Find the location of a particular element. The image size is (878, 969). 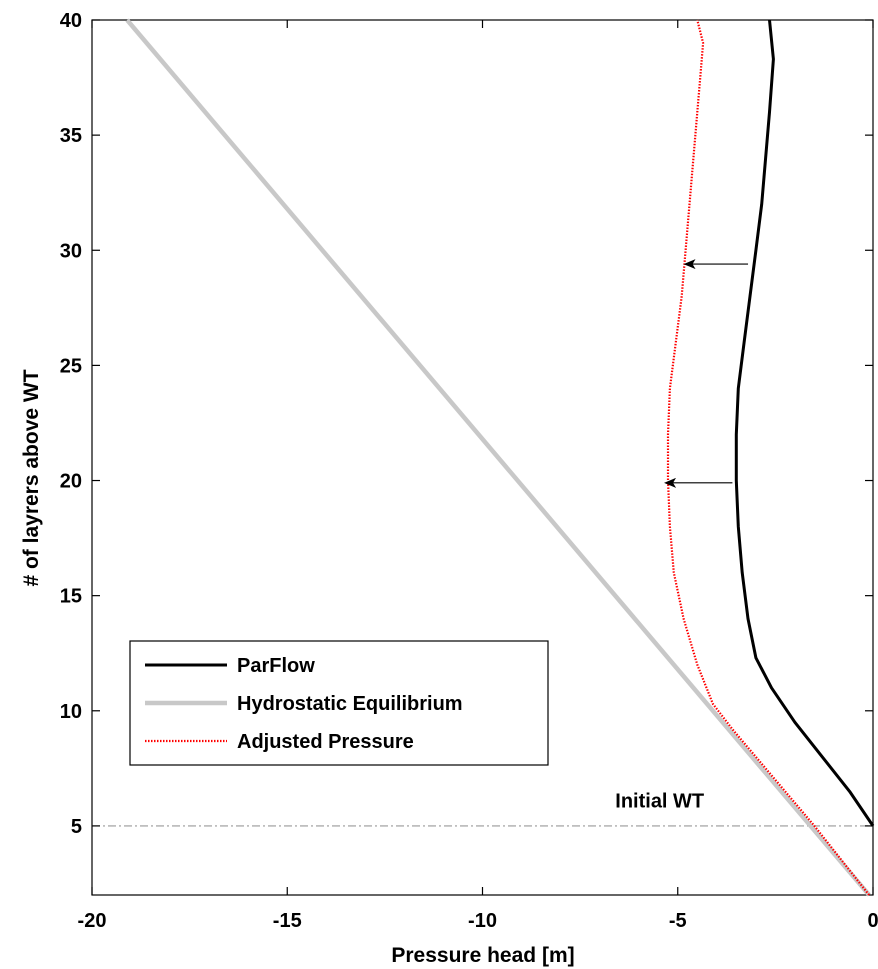

y-tick-label: 15 is located at coordinates (71, 597).